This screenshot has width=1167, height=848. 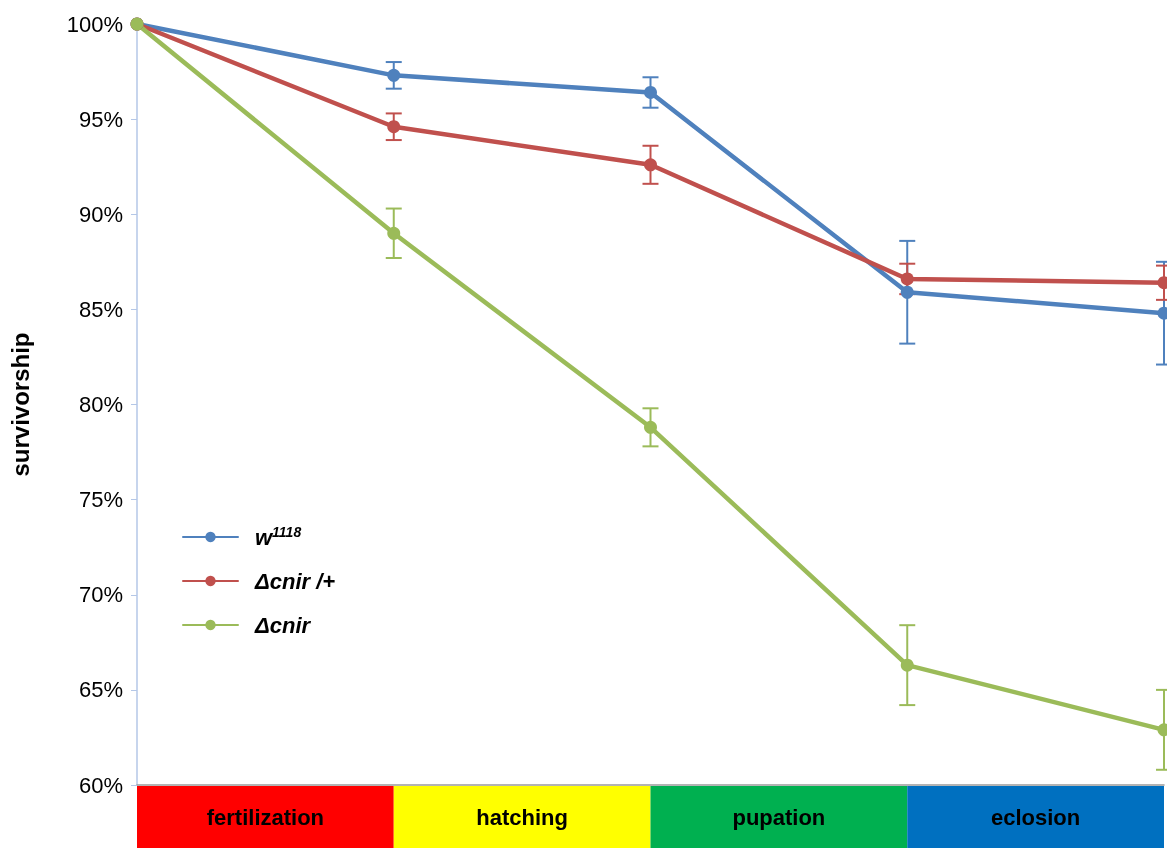 I want to click on legend-label: Δcnir /+, so click(x=295, y=581).